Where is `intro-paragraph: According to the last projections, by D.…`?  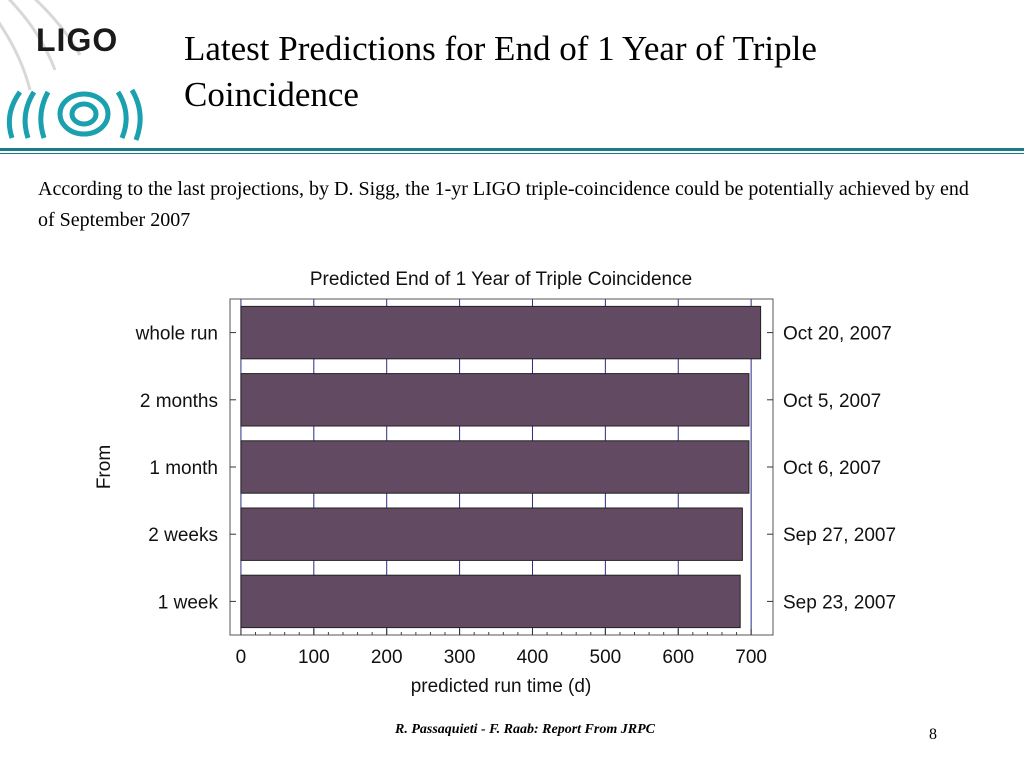
intro-paragraph: According to the last projections, by D.… is located at coordinates (503, 204).